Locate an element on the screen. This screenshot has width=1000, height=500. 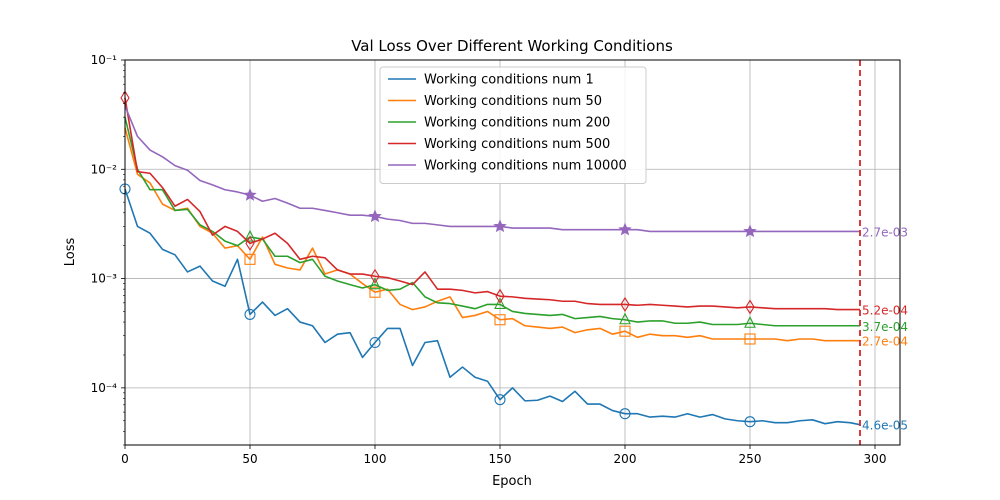
legend-label: Working conditions num 500 is located at coordinates (517, 144).